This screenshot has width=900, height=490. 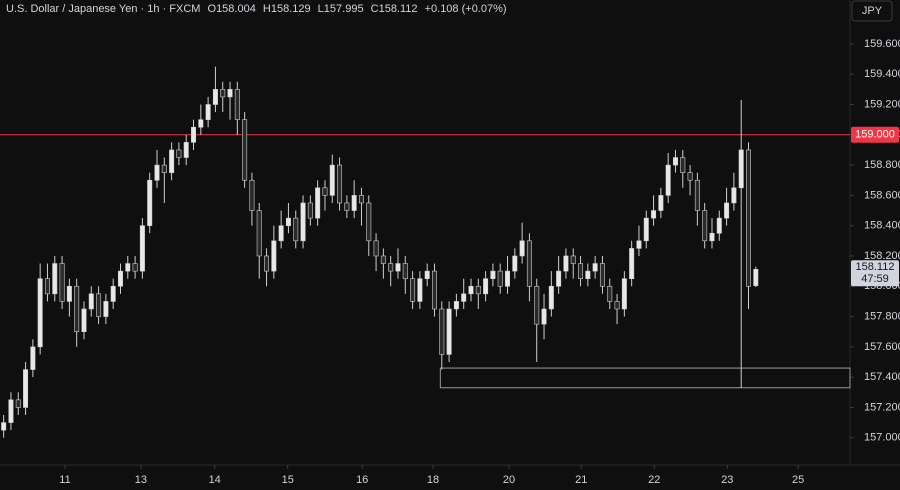 I want to click on x-tick-label: 22, so click(x=654, y=480).